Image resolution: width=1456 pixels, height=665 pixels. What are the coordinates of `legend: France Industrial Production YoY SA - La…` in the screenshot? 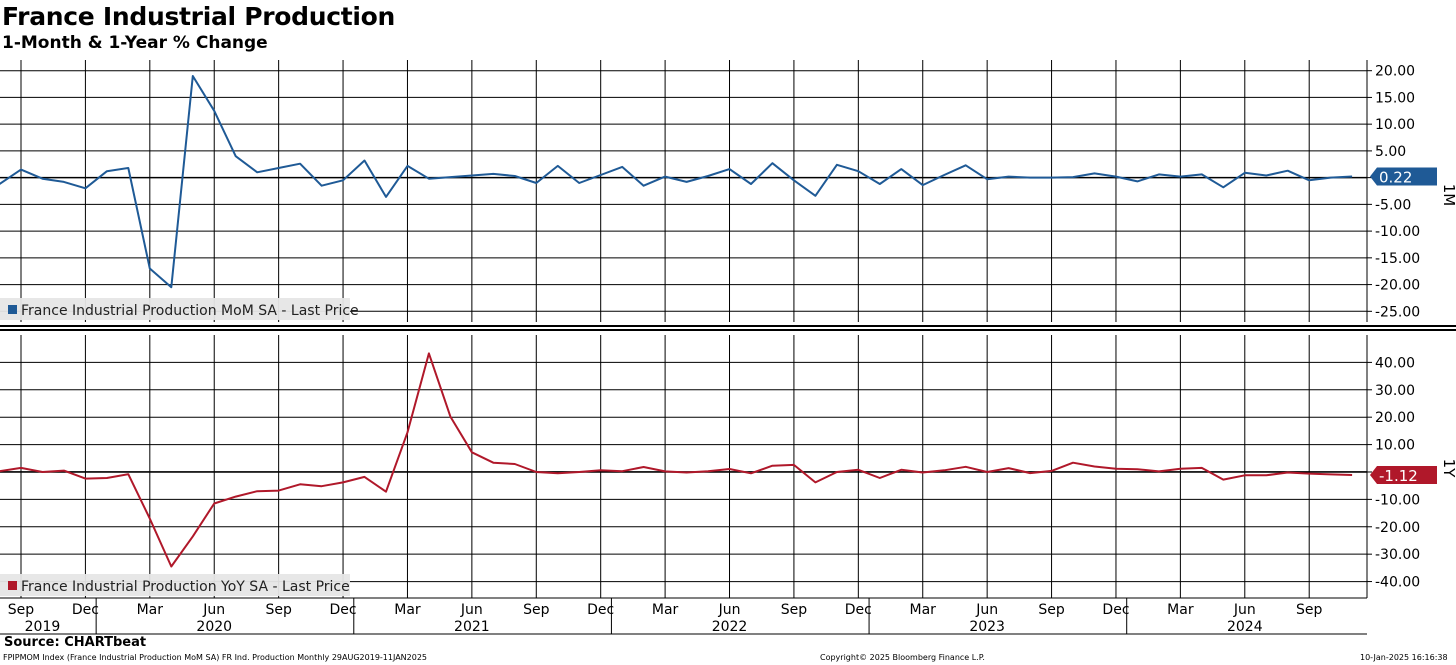 It's located at (175, 585).